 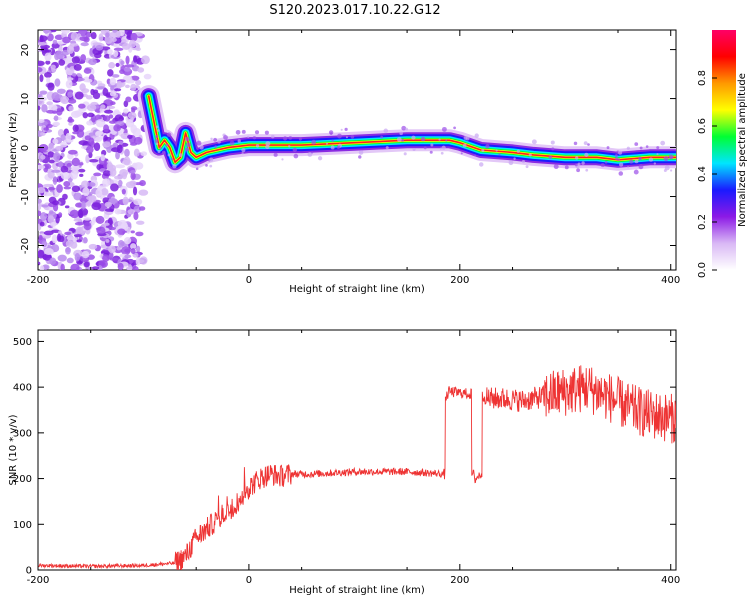 I want to click on spectrogram-y-tick-label: -20, so click(x=25, y=246).